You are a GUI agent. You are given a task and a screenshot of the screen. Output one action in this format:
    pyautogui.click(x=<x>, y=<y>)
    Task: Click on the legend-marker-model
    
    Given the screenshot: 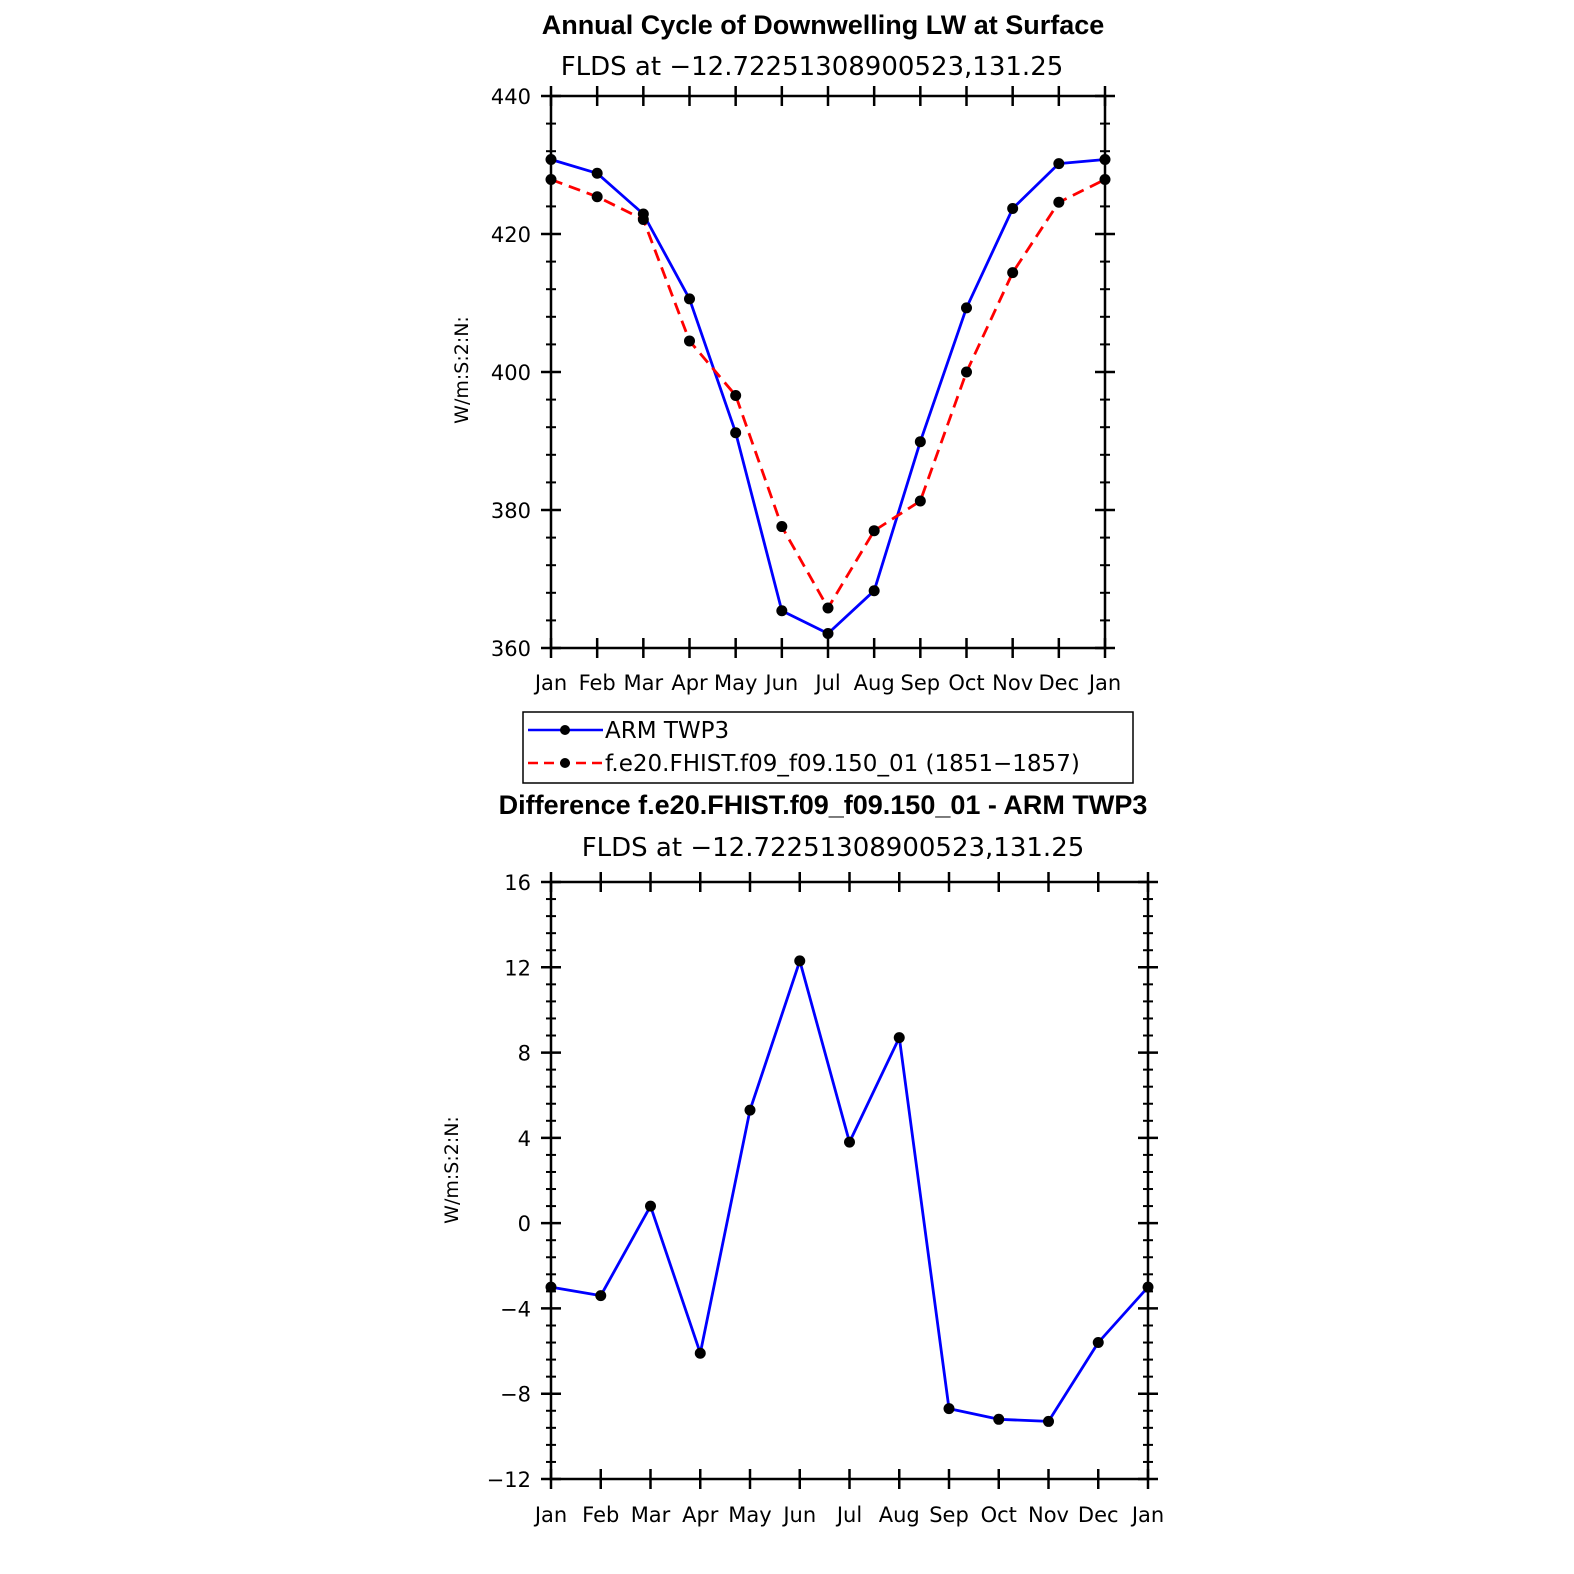 What is the action you would take?
    pyautogui.click(x=565, y=763)
    